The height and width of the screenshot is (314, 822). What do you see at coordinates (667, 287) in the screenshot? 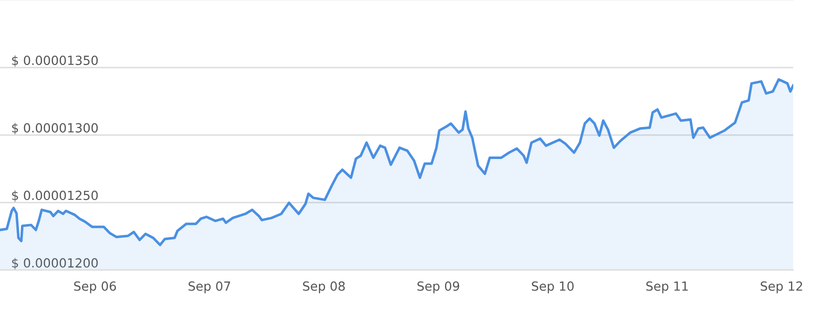
I see `x-tick-label: Sep 11` at bounding box center [667, 287].